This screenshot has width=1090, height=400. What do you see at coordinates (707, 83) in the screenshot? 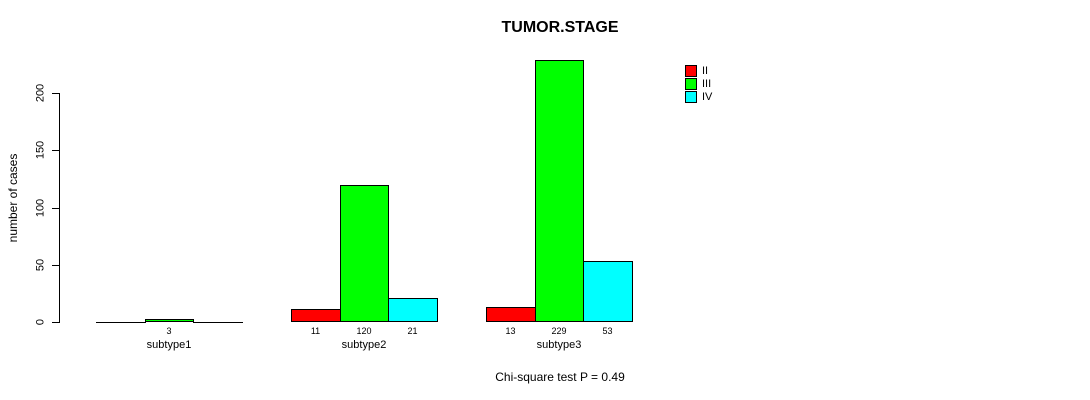
I see `legend-label: III` at bounding box center [707, 83].